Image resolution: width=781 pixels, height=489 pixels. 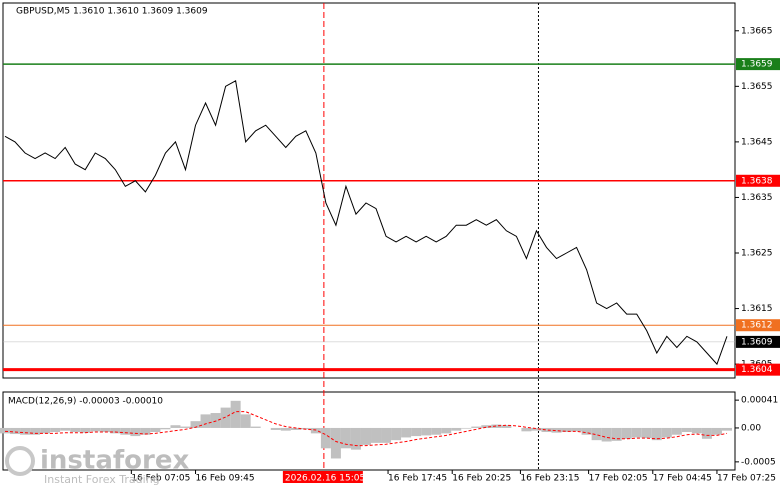 What do you see at coordinates (757, 142) in the screenshot?
I see `y-tick-label: 1.3645` at bounding box center [757, 142].